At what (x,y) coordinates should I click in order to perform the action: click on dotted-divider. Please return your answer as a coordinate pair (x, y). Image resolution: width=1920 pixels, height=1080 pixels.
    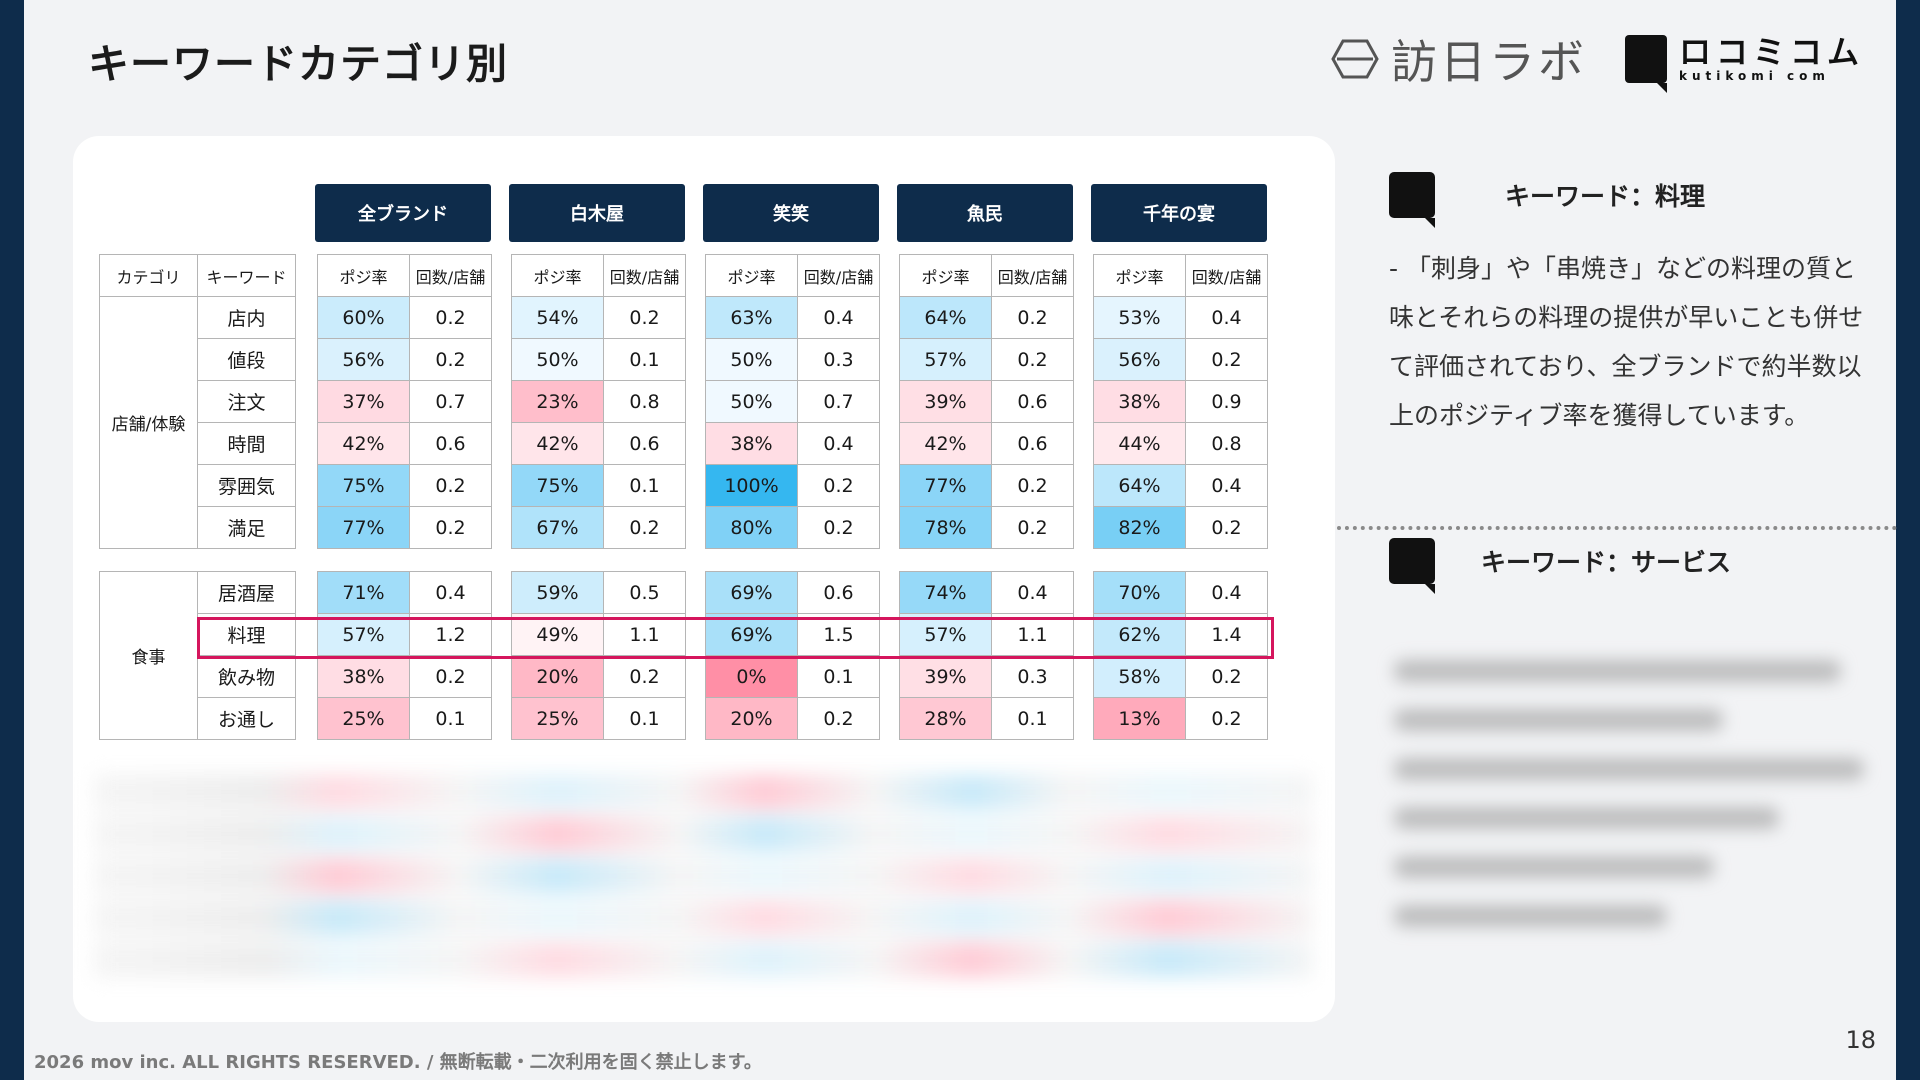
    Looking at the image, I should click on (1617, 528).